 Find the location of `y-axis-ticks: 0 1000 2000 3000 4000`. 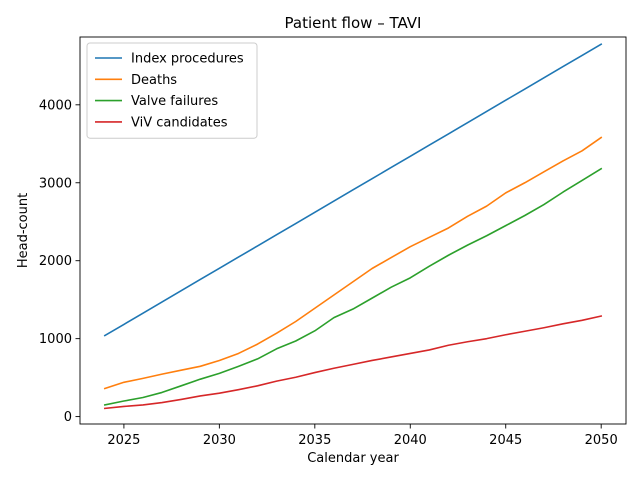

y-axis-ticks: 0 1000 2000 3000 4000 is located at coordinates (59, 261).